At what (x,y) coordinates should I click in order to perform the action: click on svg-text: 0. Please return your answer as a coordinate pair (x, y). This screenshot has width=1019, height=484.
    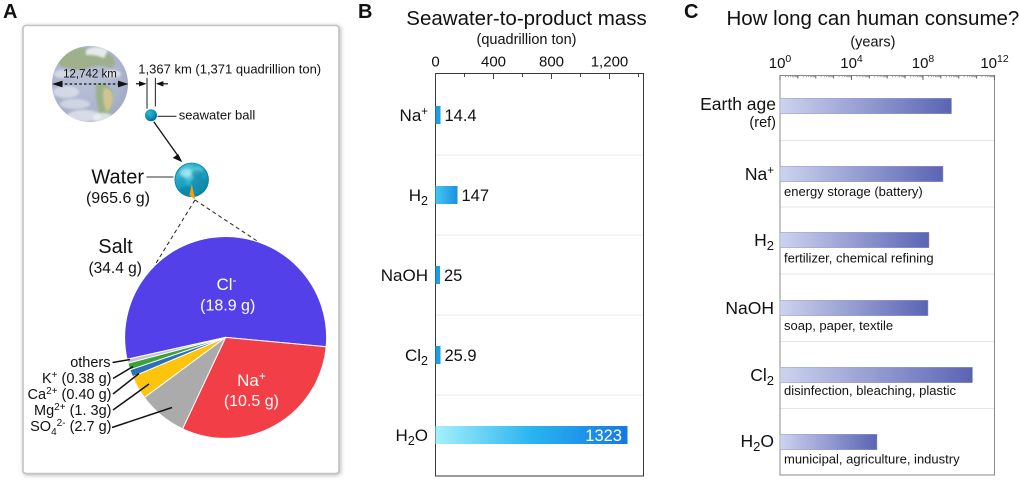
    Looking at the image, I should click on (435, 62).